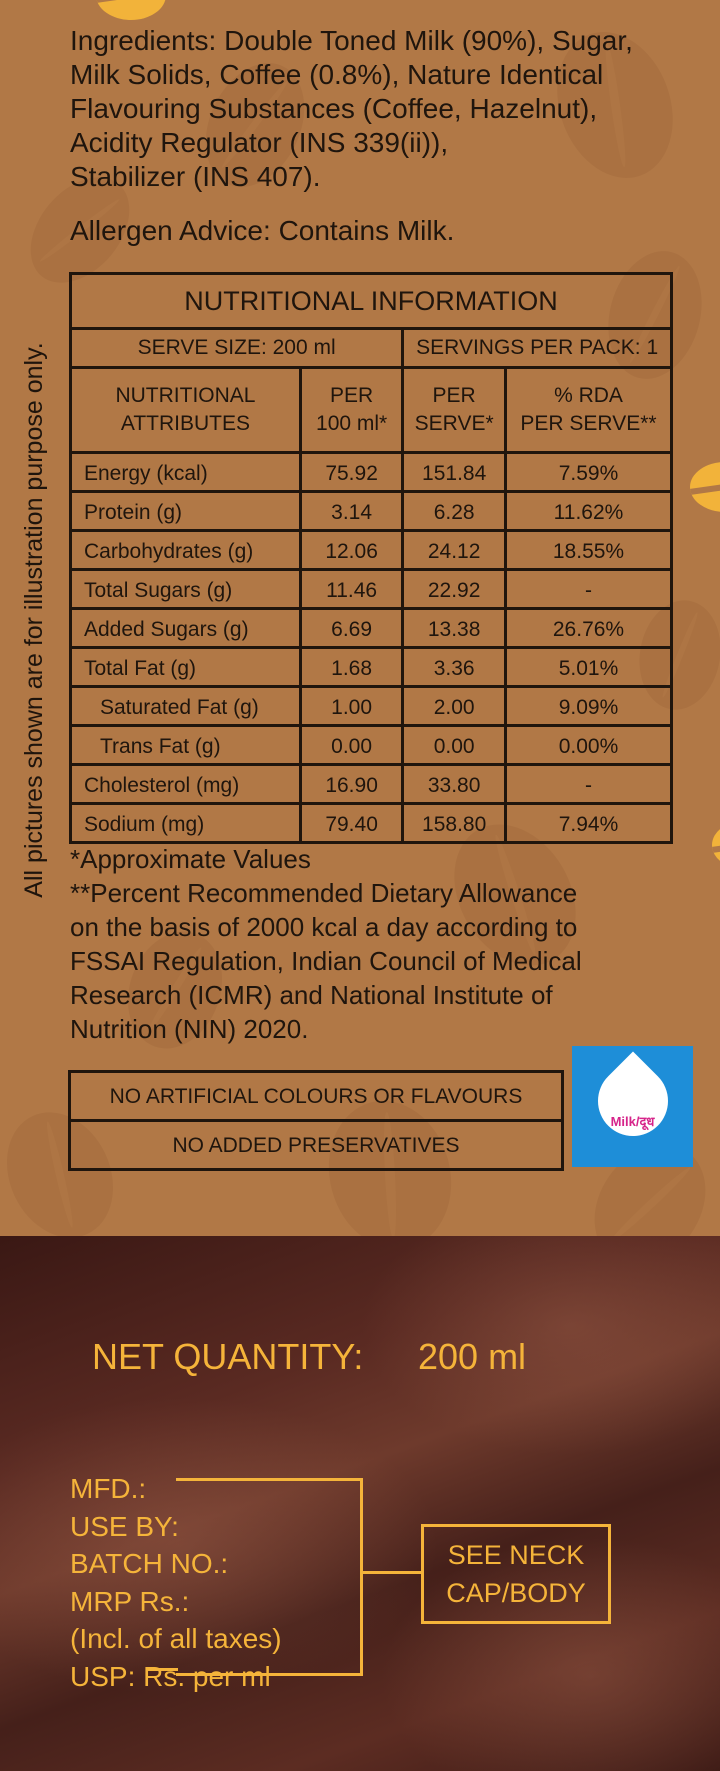 This screenshot has height=1771, width=720. Describe the element at coordinates (351, 511) in the screenshot. I see `row-per-100ml: 3.14` at that location.